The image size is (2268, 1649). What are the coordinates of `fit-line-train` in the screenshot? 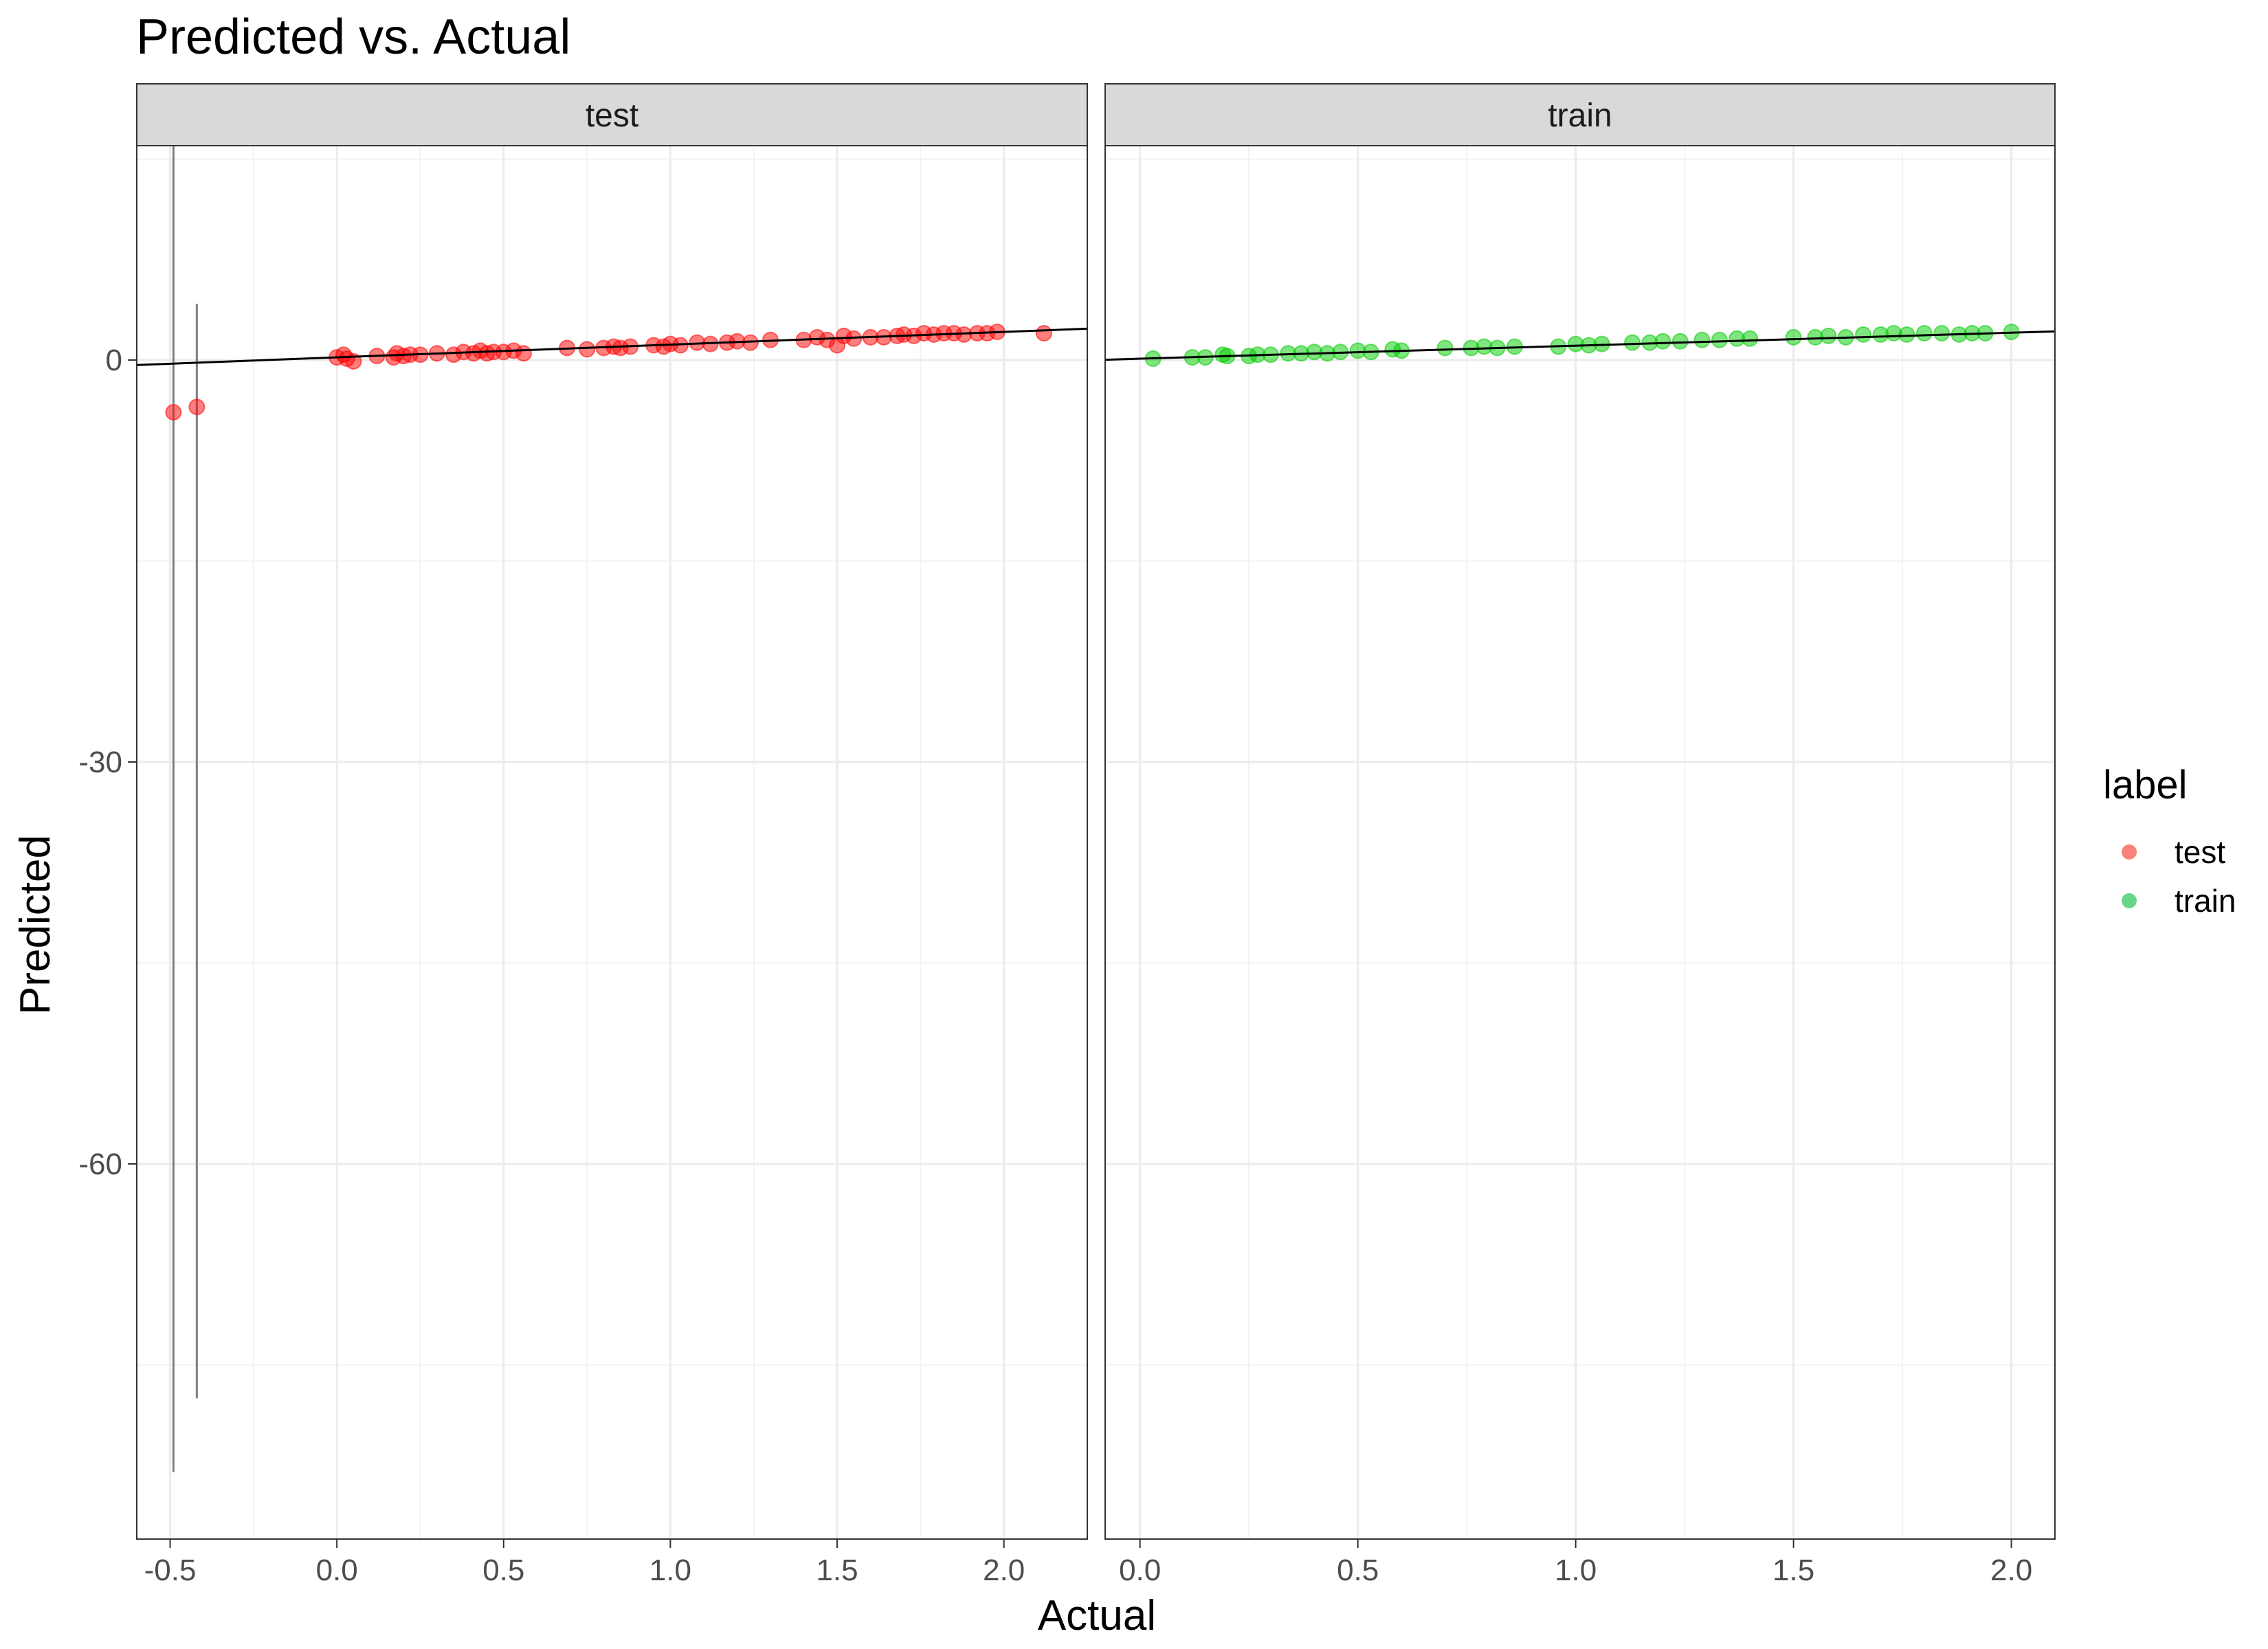 It's located at (1580, 345).